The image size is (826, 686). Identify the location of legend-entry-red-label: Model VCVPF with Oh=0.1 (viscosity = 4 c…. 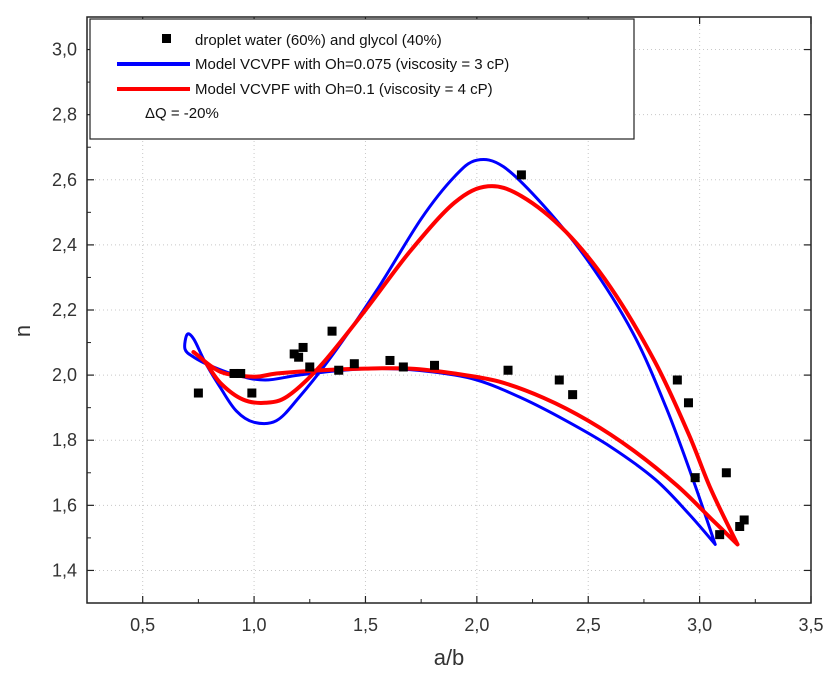
(344, 89).